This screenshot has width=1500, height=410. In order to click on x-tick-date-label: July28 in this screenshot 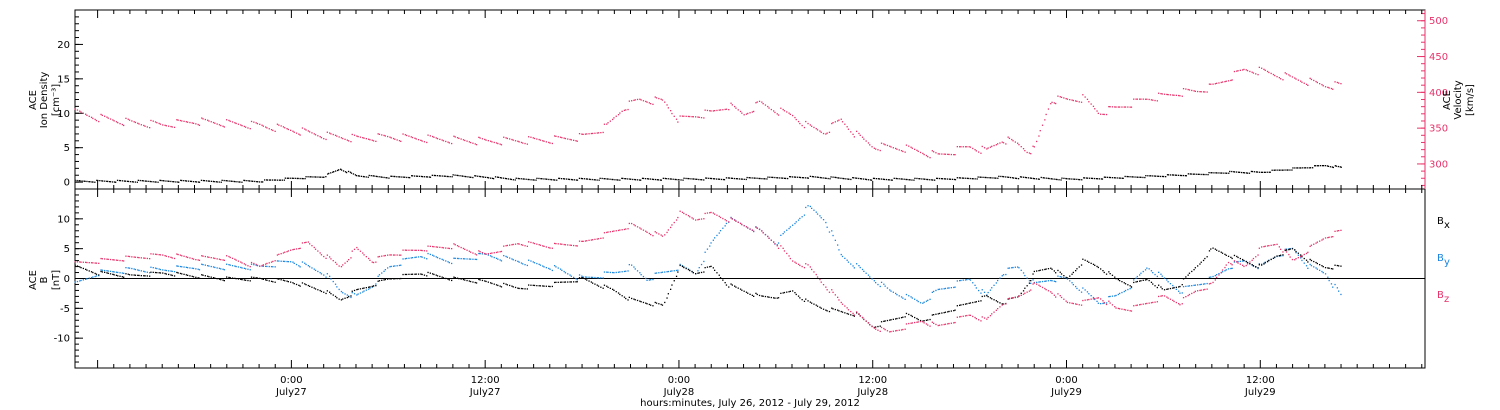, I will do `click(872, 392)`.